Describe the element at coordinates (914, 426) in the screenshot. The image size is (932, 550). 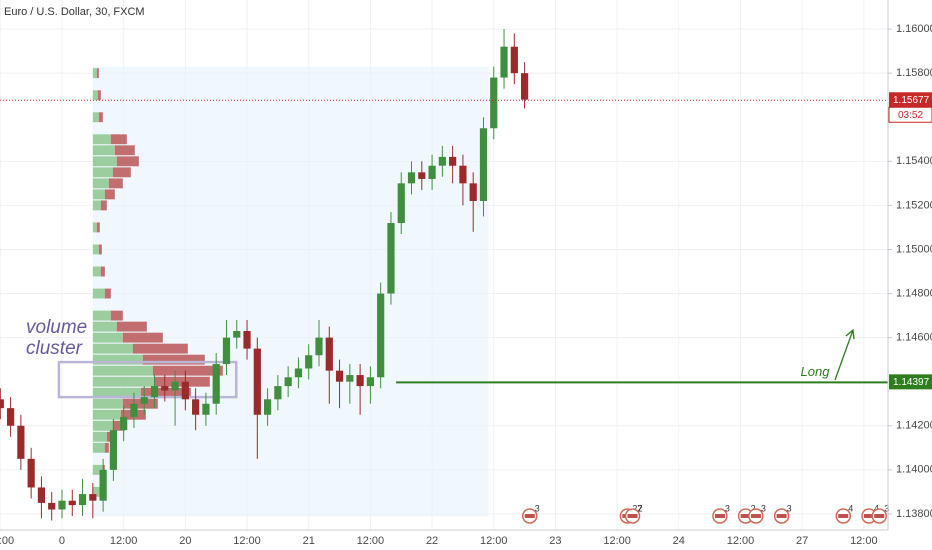
I see `y-tick-label: 1.14200` at that location.